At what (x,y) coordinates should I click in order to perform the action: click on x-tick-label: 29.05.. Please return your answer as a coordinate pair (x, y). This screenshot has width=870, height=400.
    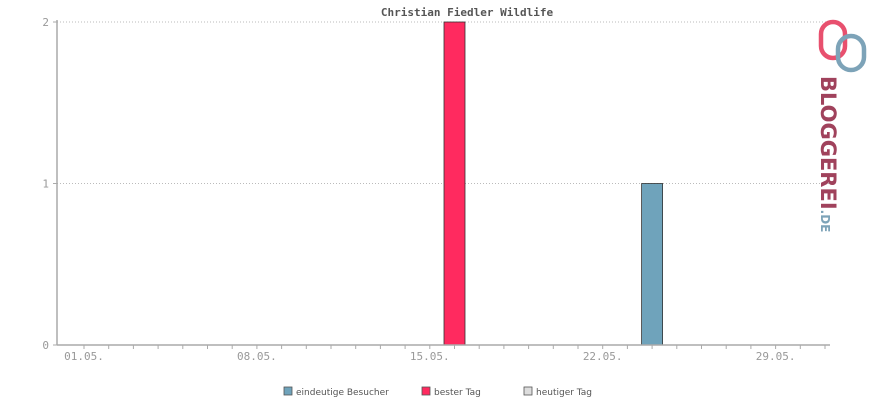
    Looking at the image, I should click on (776, 356).